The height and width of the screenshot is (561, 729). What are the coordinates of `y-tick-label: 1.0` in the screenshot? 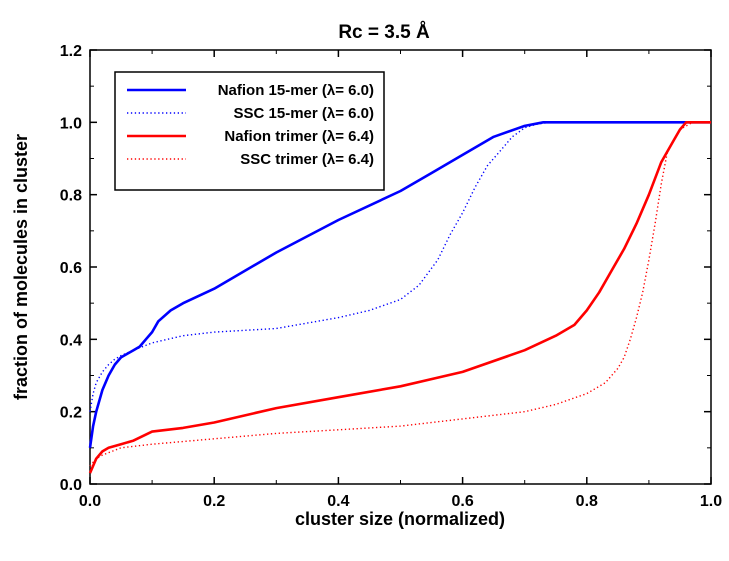 It's located at (71, 123).